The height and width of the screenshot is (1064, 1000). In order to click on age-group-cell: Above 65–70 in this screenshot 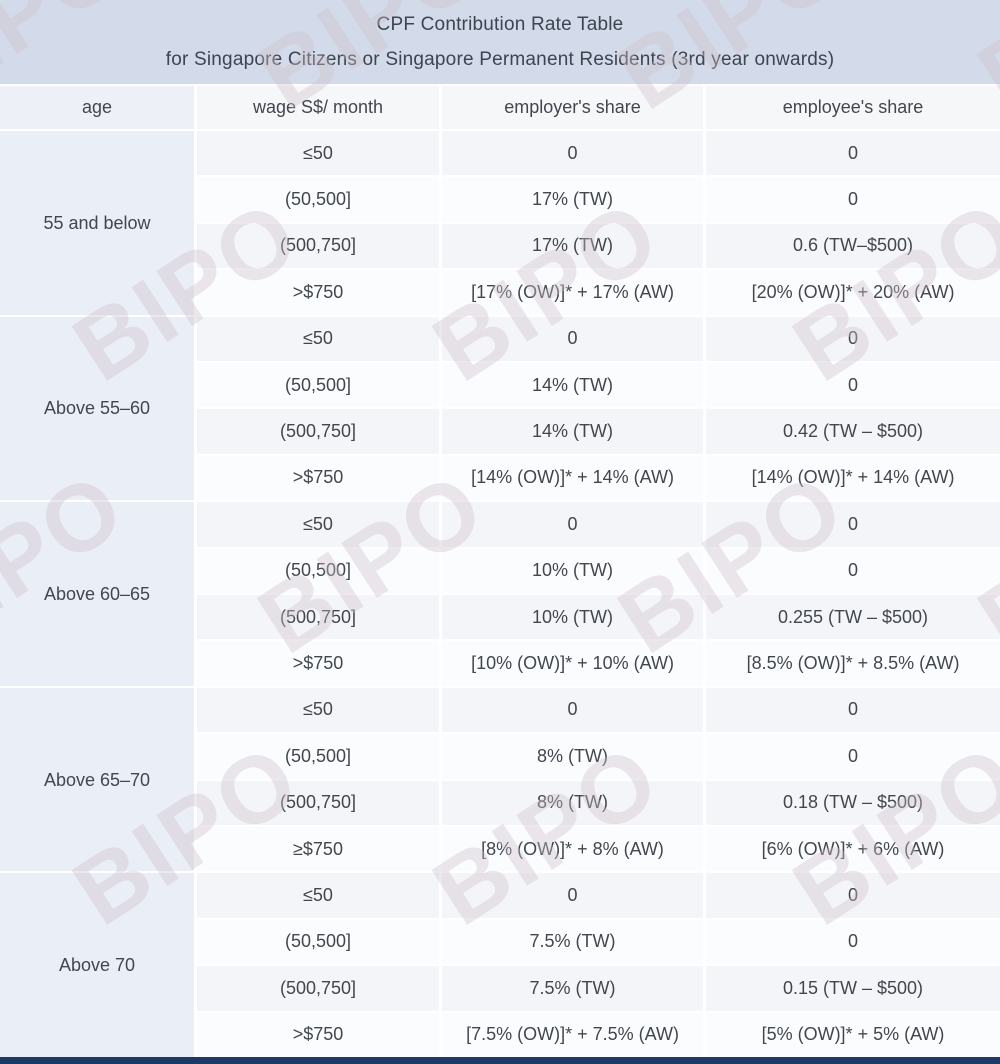, I will do `click(97, 779)`.